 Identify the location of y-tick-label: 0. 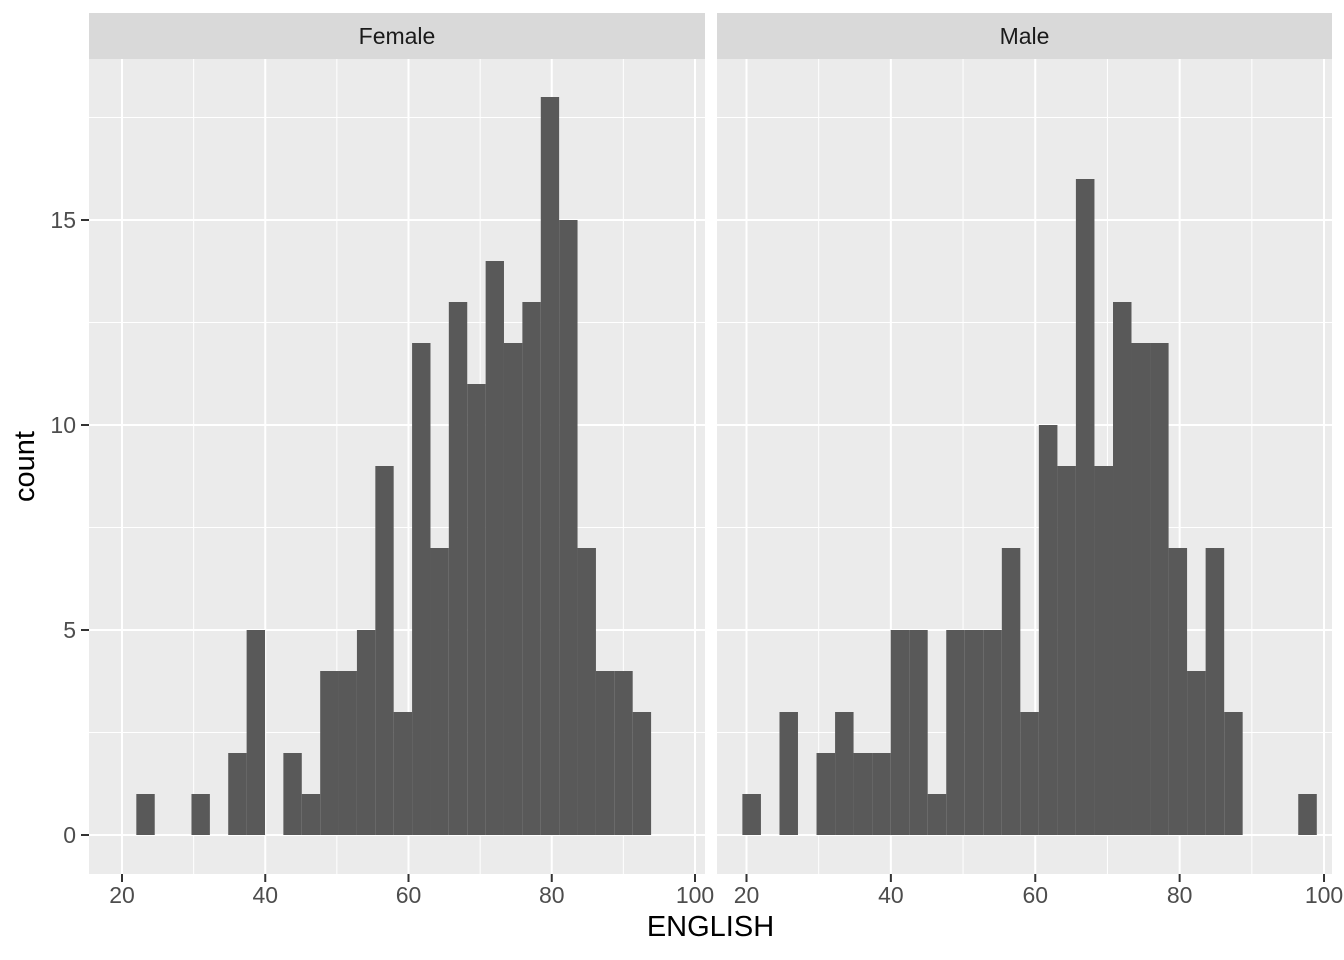
(69, 835).